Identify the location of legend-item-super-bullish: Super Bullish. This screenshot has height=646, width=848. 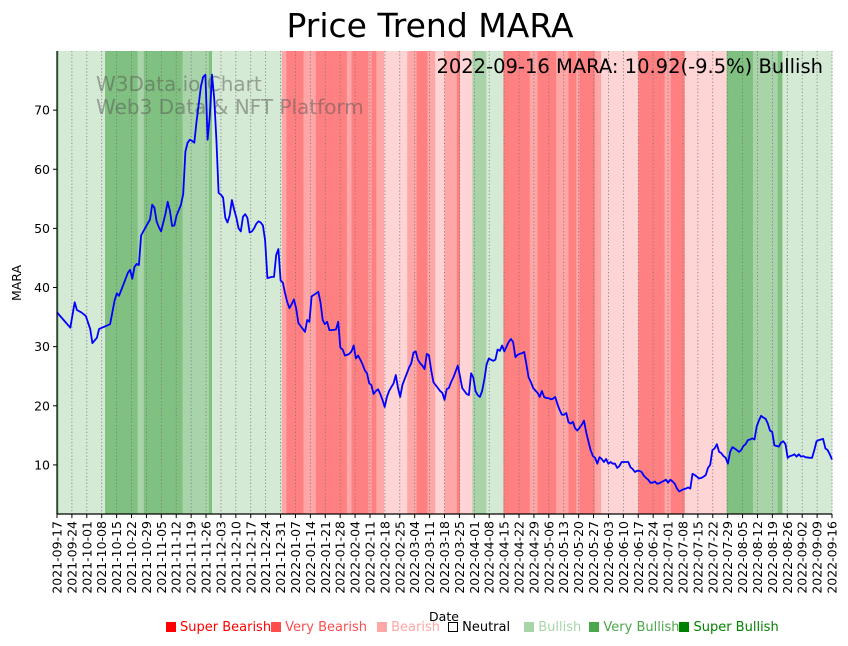
(729, 627).